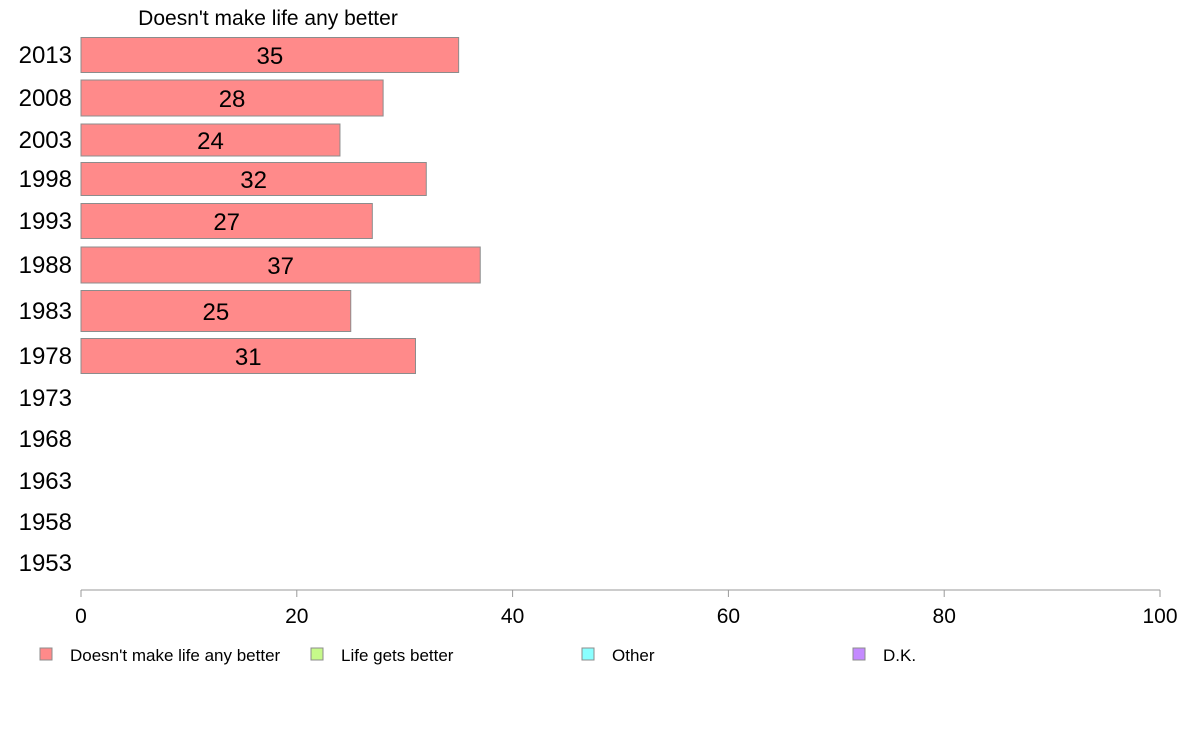 Image resolution: width=1188 pixels, height=736 pixels. I want to click on legend-item-1: Life gets better, so click(382, 655).